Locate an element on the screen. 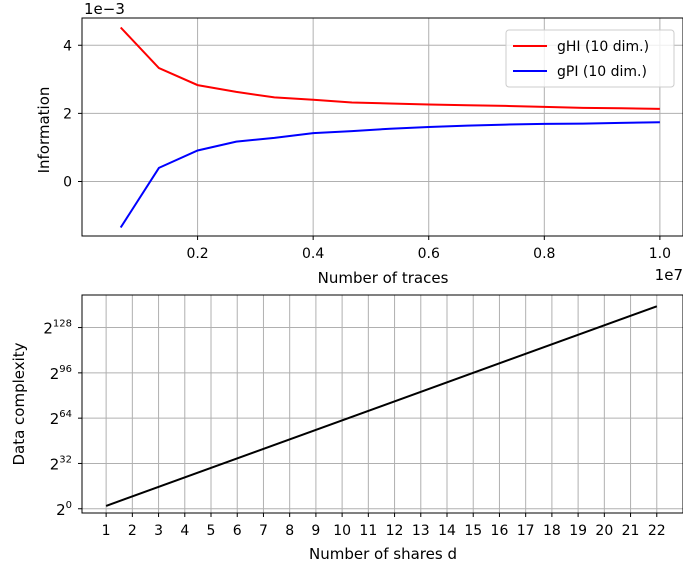 Image resolution: width=683 pixels, height=565 pixels. top-x-tick-label: 0.8 is located at coordinates (544, 254).